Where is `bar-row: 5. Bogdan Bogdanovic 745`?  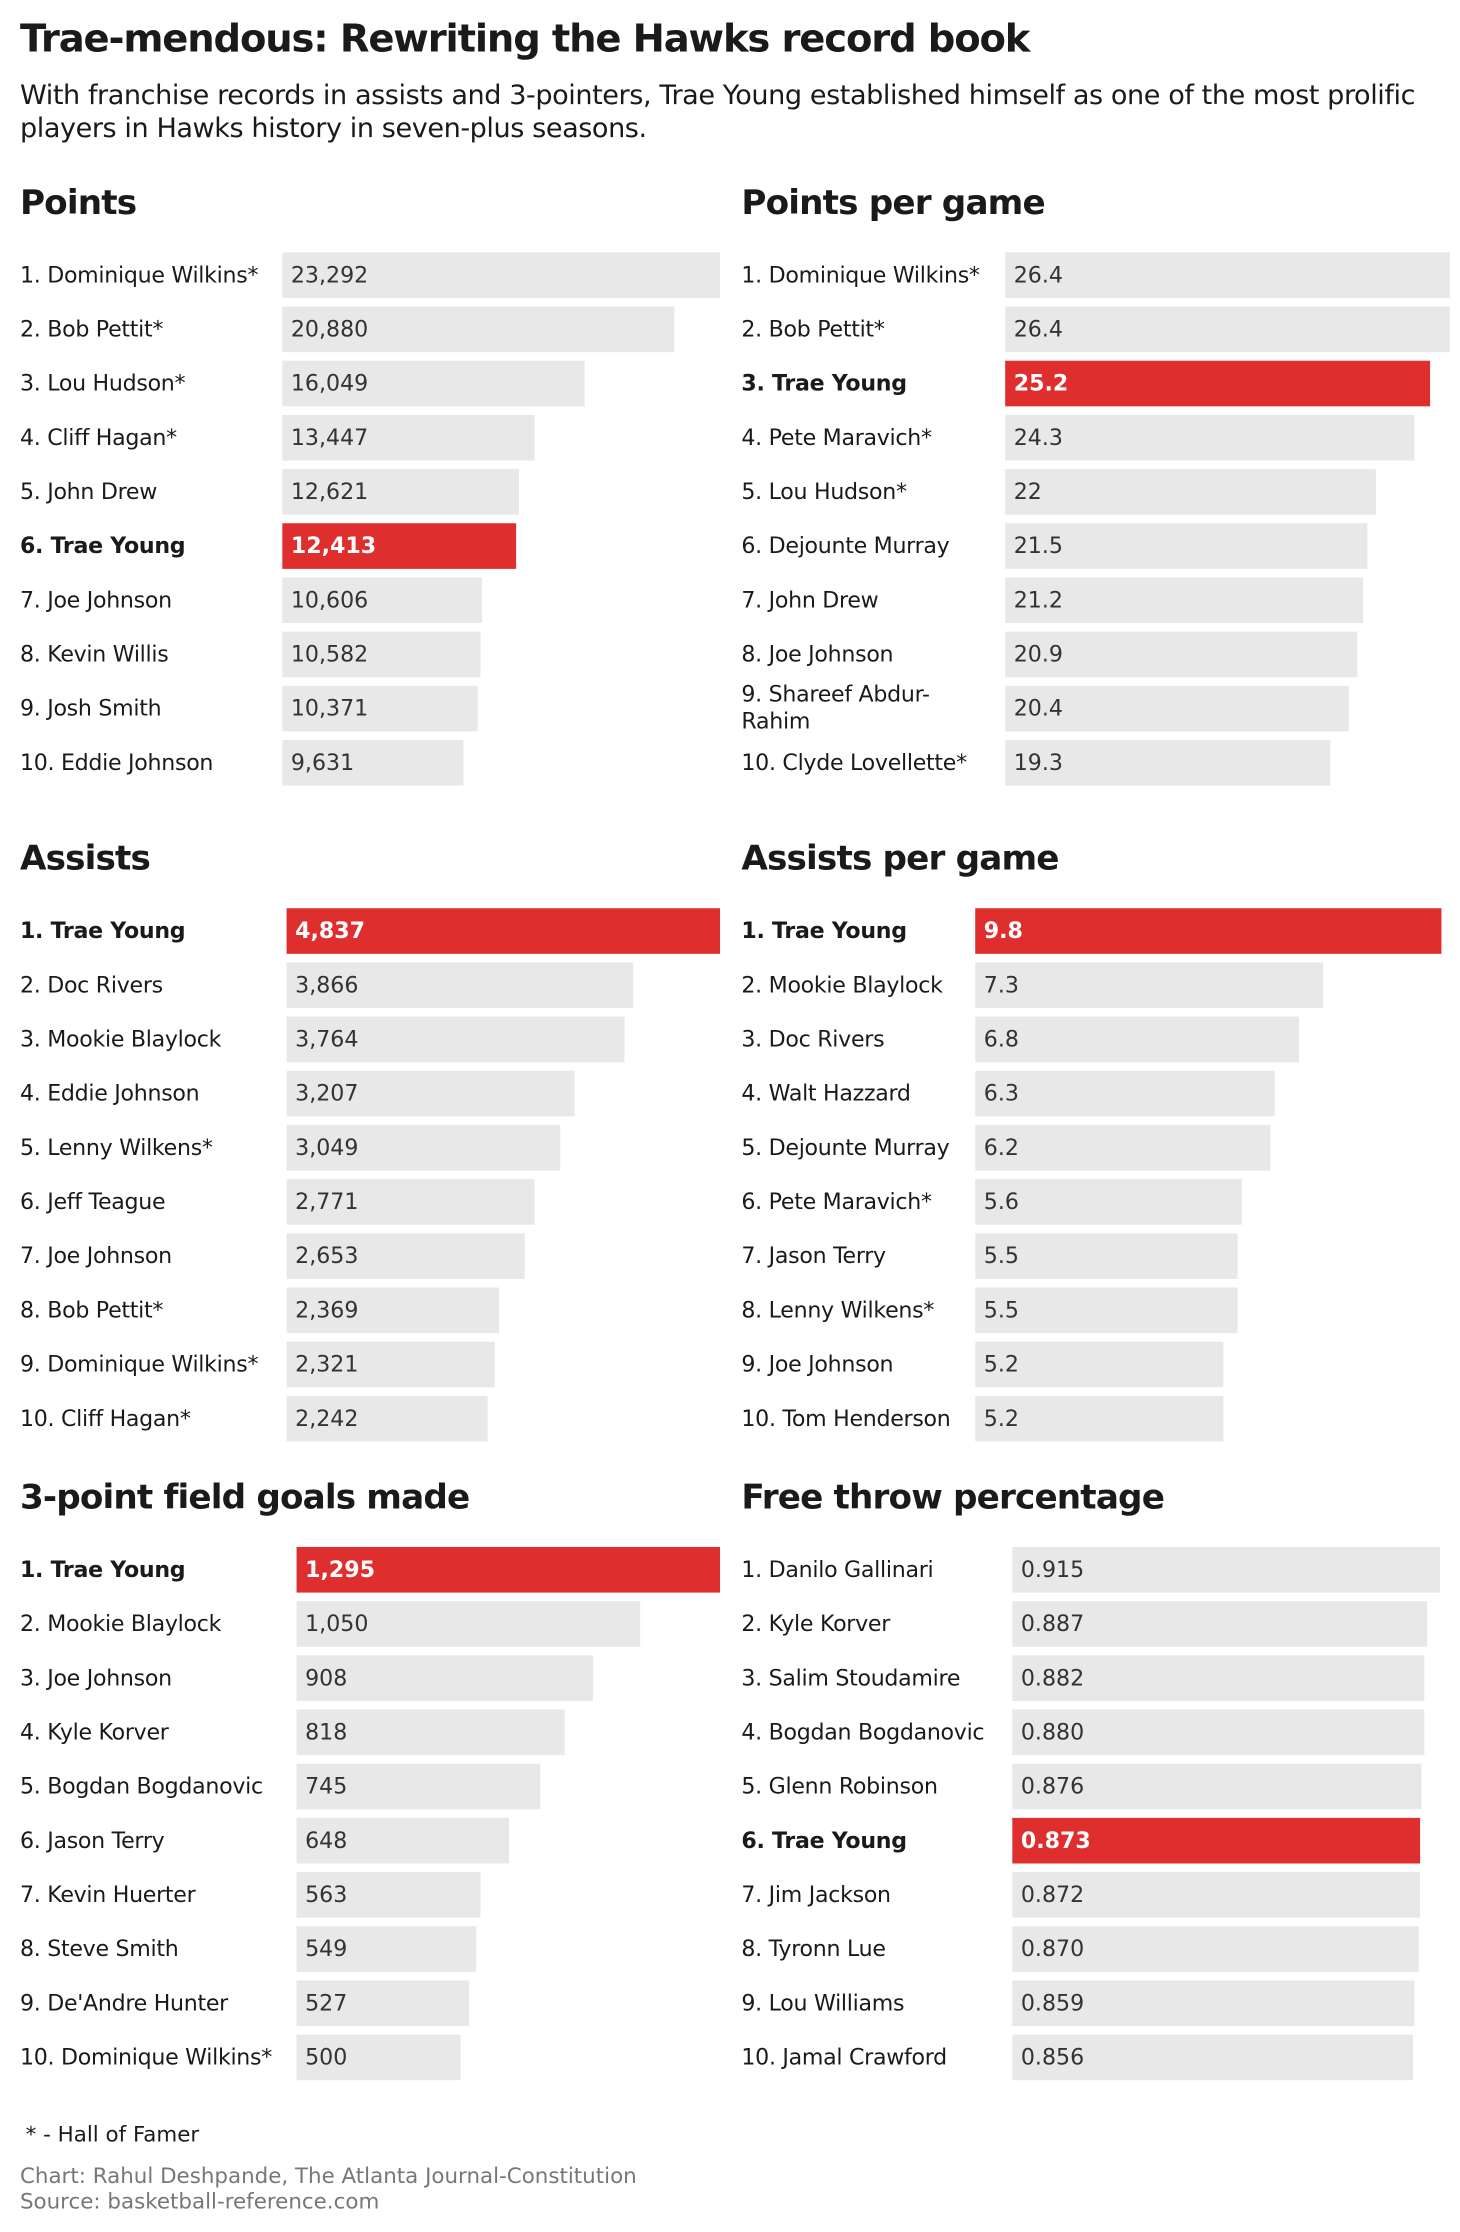 bar-row: 5. Bogdan Bogdanovic 745 is located at coordinates (370, 1786).